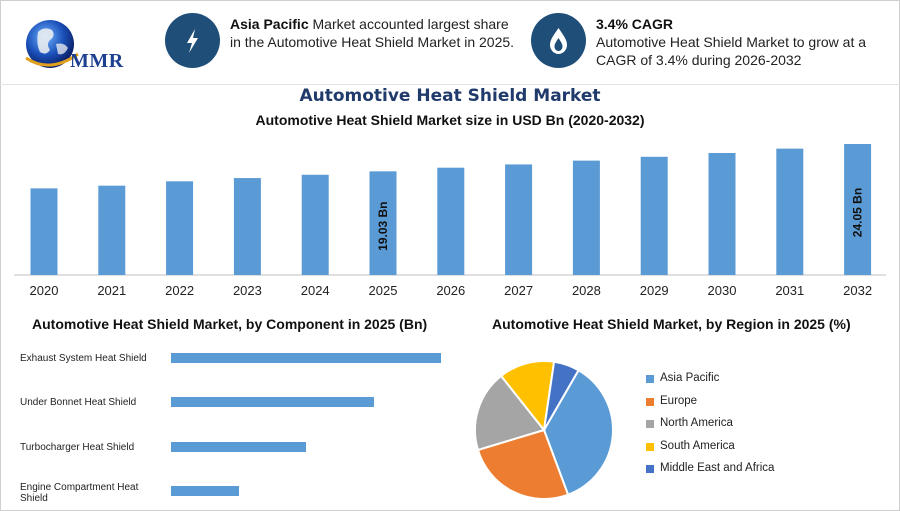  I want to click on bar-2024, so click(315, 224).